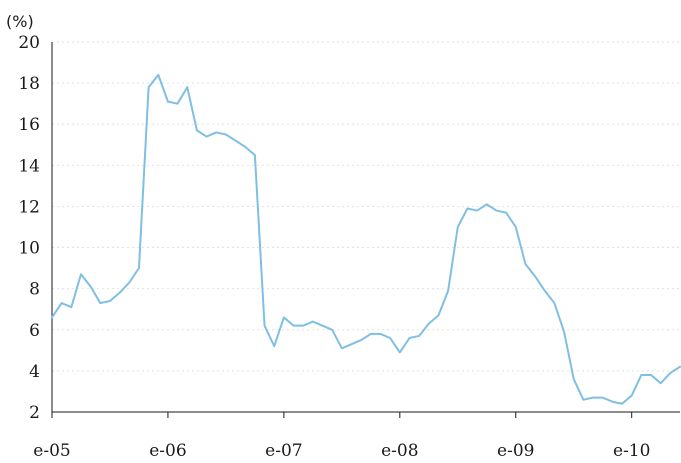 The width and height of the screenshot is (681, 463). I want to click on y-tick-label: 20, so click(29, 43).